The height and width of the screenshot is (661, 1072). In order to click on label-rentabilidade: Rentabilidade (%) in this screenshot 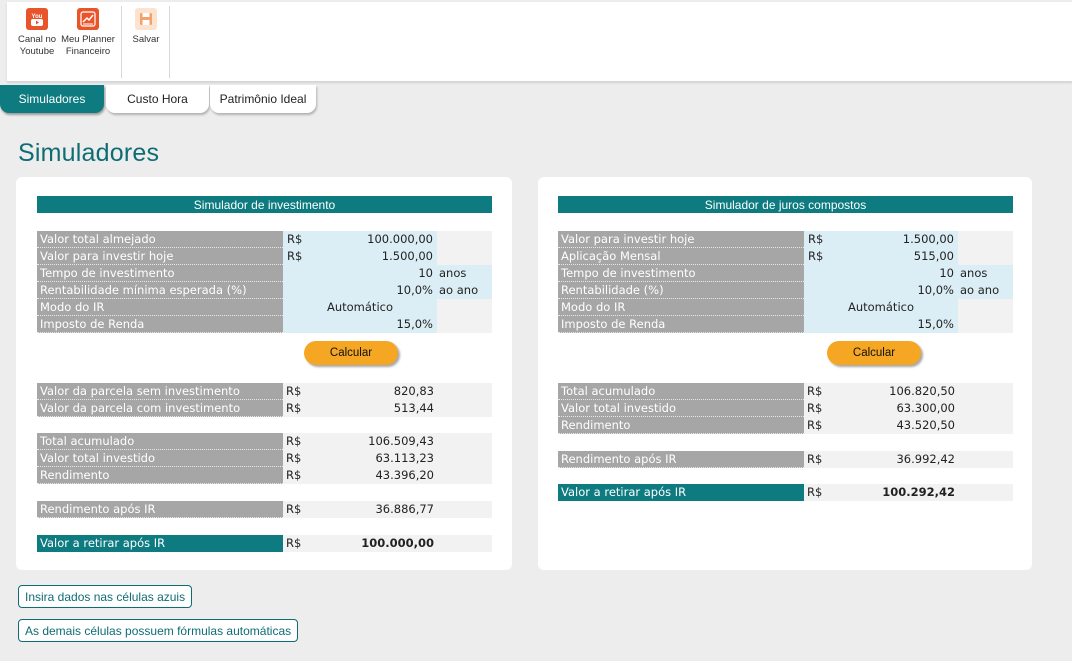, I will do `click(681, 290)`.